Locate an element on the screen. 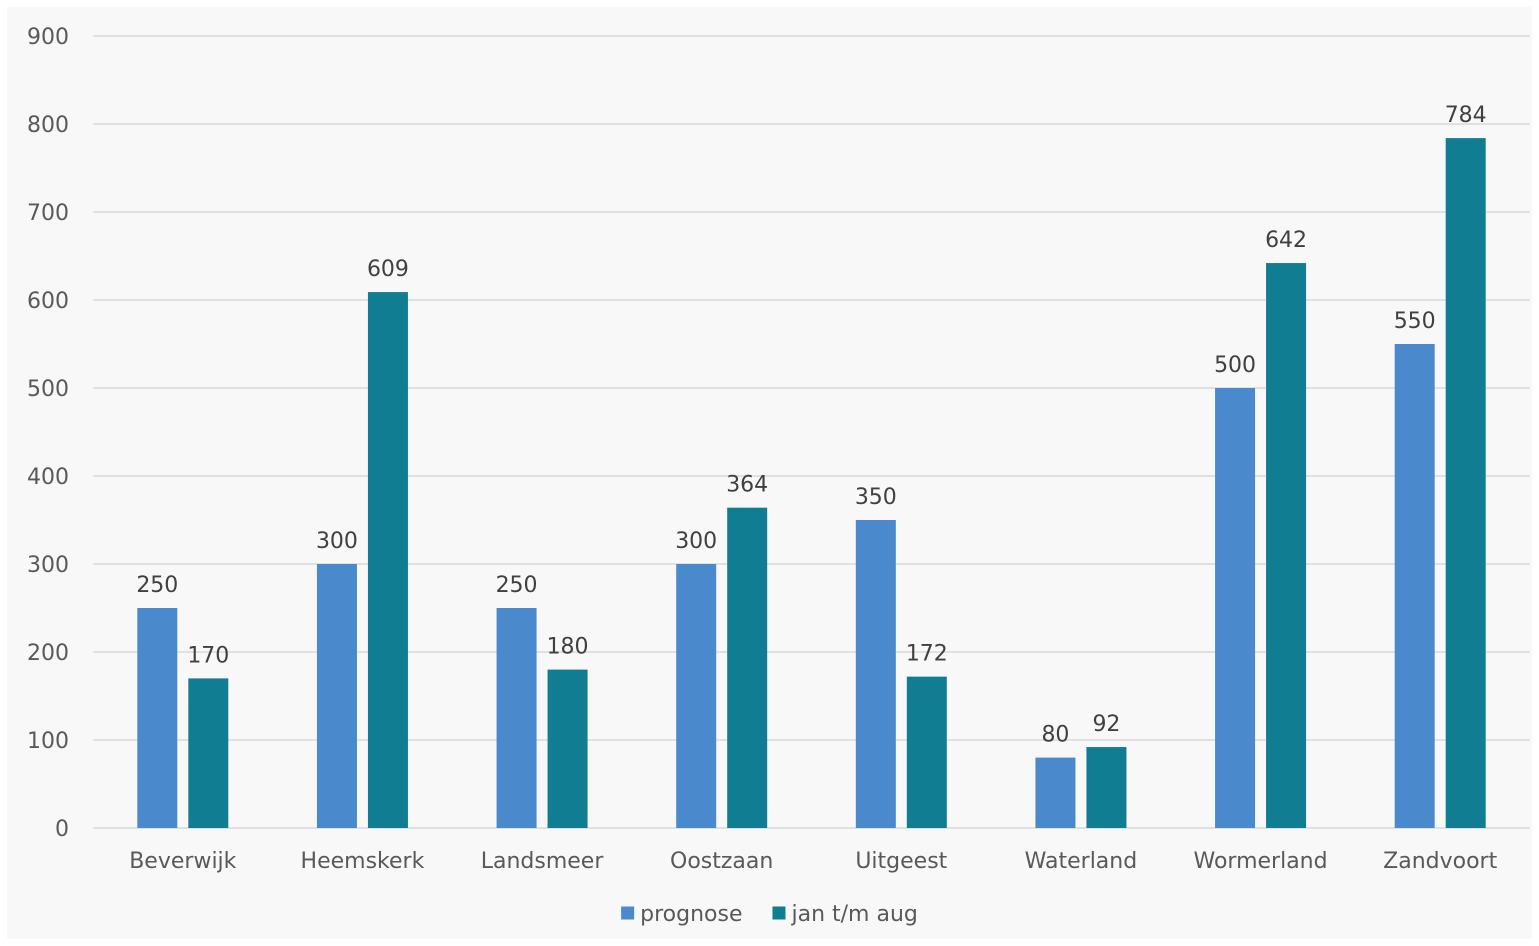 The height and width of the screenshot is (946, 1539). legend-label: jan t/m aug is located at coordinates (853, 914).